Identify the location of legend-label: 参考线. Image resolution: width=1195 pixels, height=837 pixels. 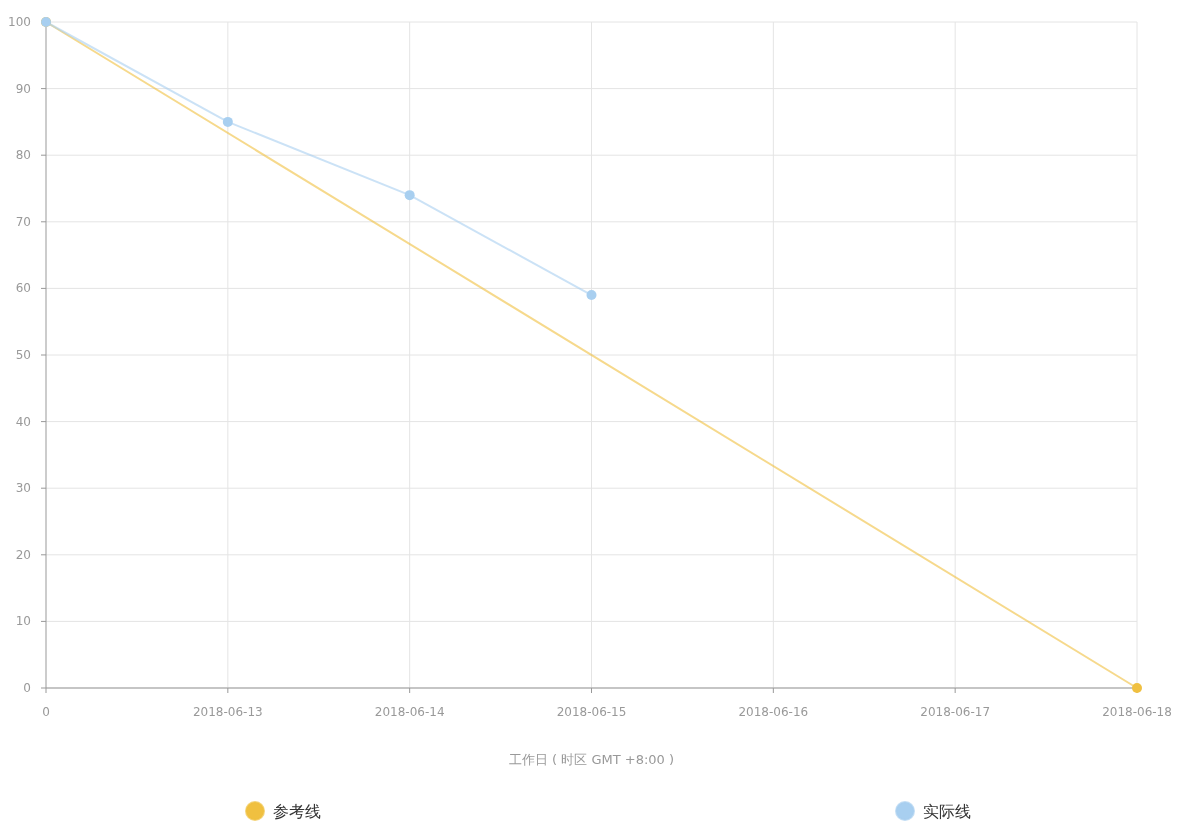
(297, 811).